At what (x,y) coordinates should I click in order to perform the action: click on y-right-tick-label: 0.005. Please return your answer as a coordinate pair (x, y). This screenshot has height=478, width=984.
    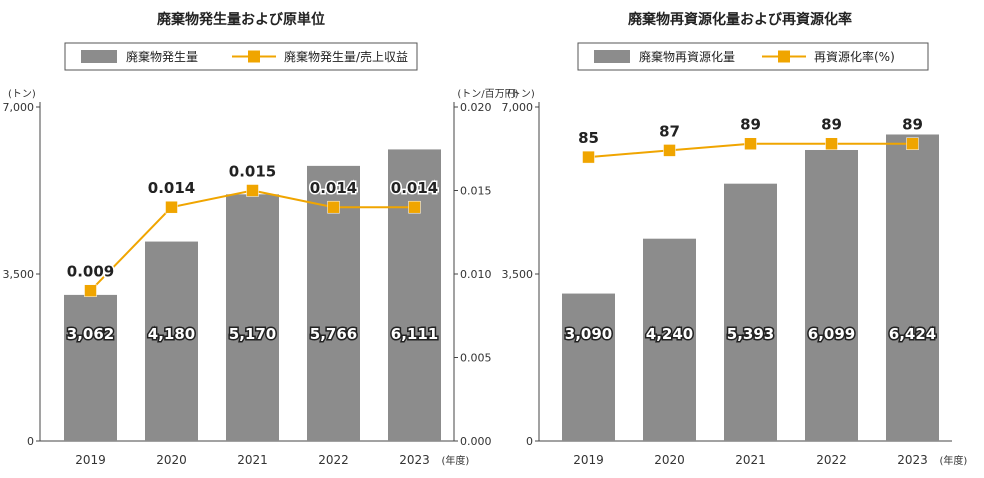
    Looking at the image, I should click on (476, 358).